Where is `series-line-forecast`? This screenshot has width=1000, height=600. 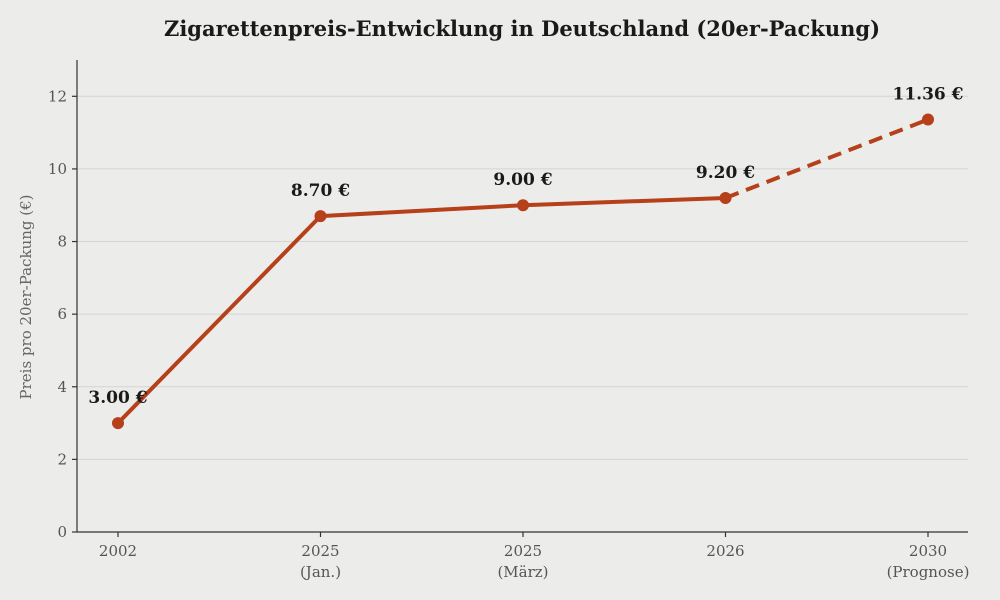
series-line-forecast is located at coordinates (826, 158).